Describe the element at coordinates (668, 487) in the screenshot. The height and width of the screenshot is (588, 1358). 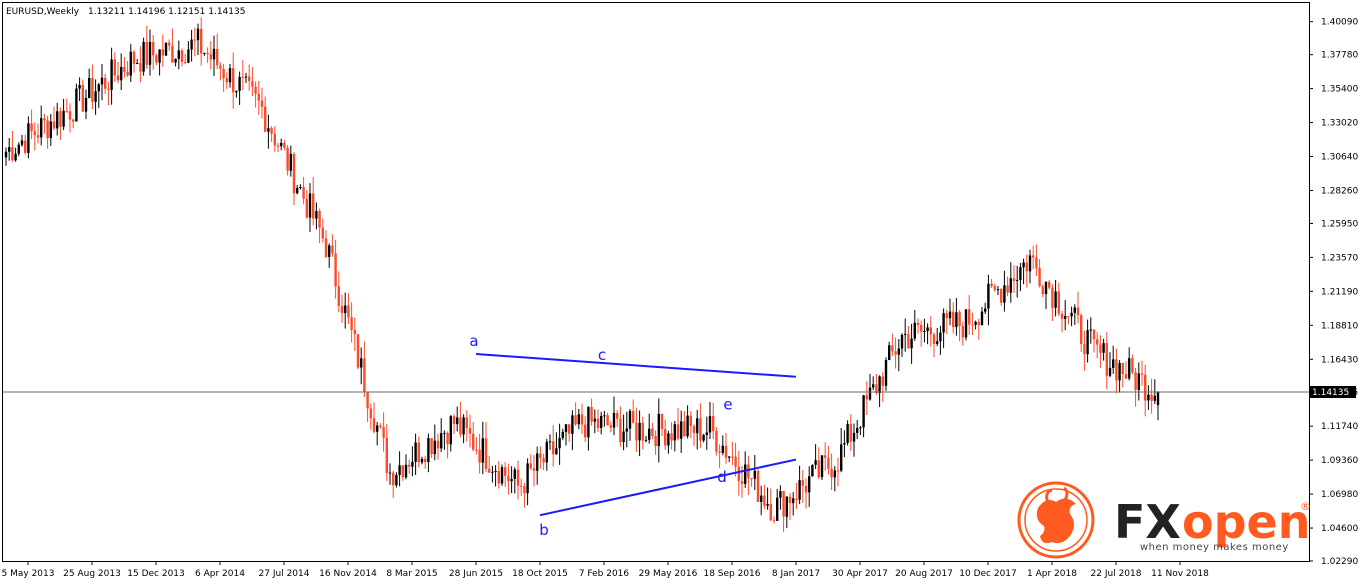
I see `trendline-lower` at that location.